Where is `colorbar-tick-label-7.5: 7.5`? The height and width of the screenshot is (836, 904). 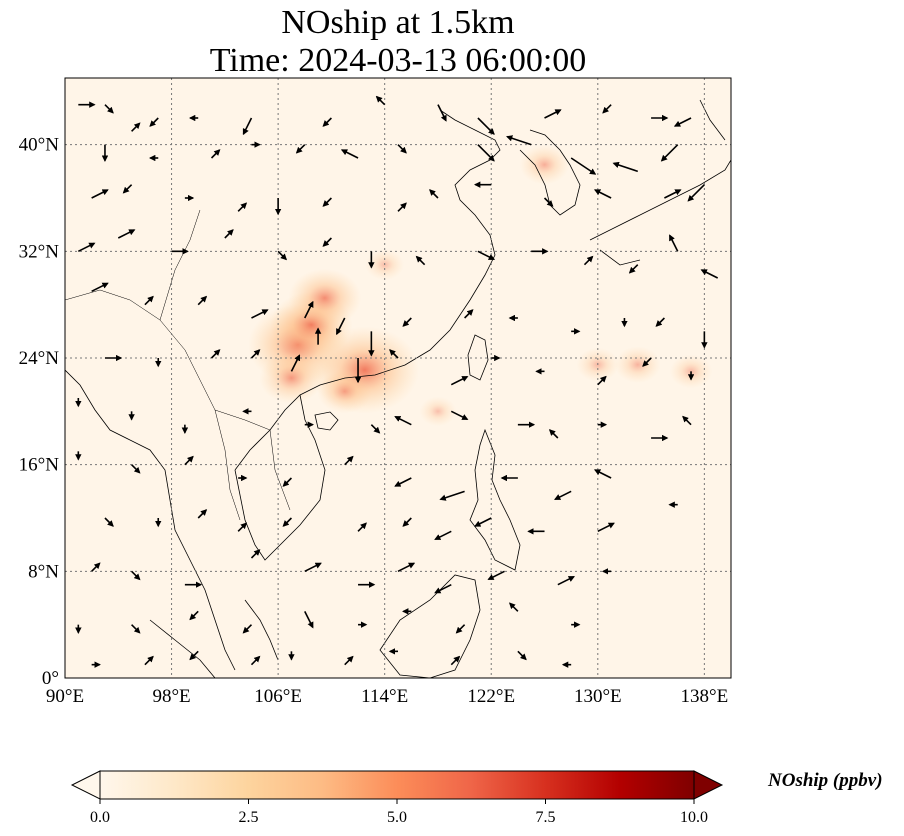 colorbar-tick-label-7.5: 7.5 is located at coordinates (546, 817).